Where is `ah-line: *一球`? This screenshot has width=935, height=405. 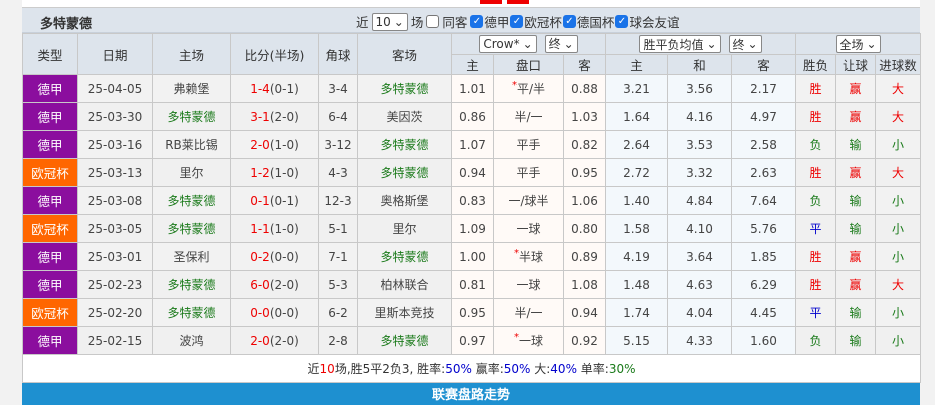
ah-line: *一球 is located at coordinates (528, 340).